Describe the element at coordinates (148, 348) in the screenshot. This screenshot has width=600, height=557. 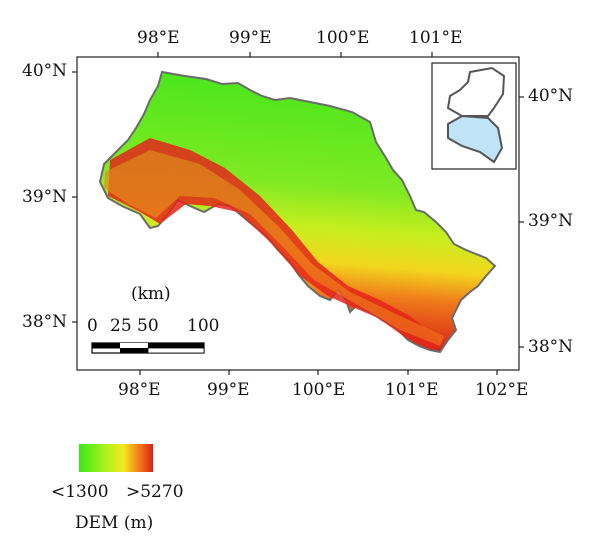
I see `scale-bar` at that location.